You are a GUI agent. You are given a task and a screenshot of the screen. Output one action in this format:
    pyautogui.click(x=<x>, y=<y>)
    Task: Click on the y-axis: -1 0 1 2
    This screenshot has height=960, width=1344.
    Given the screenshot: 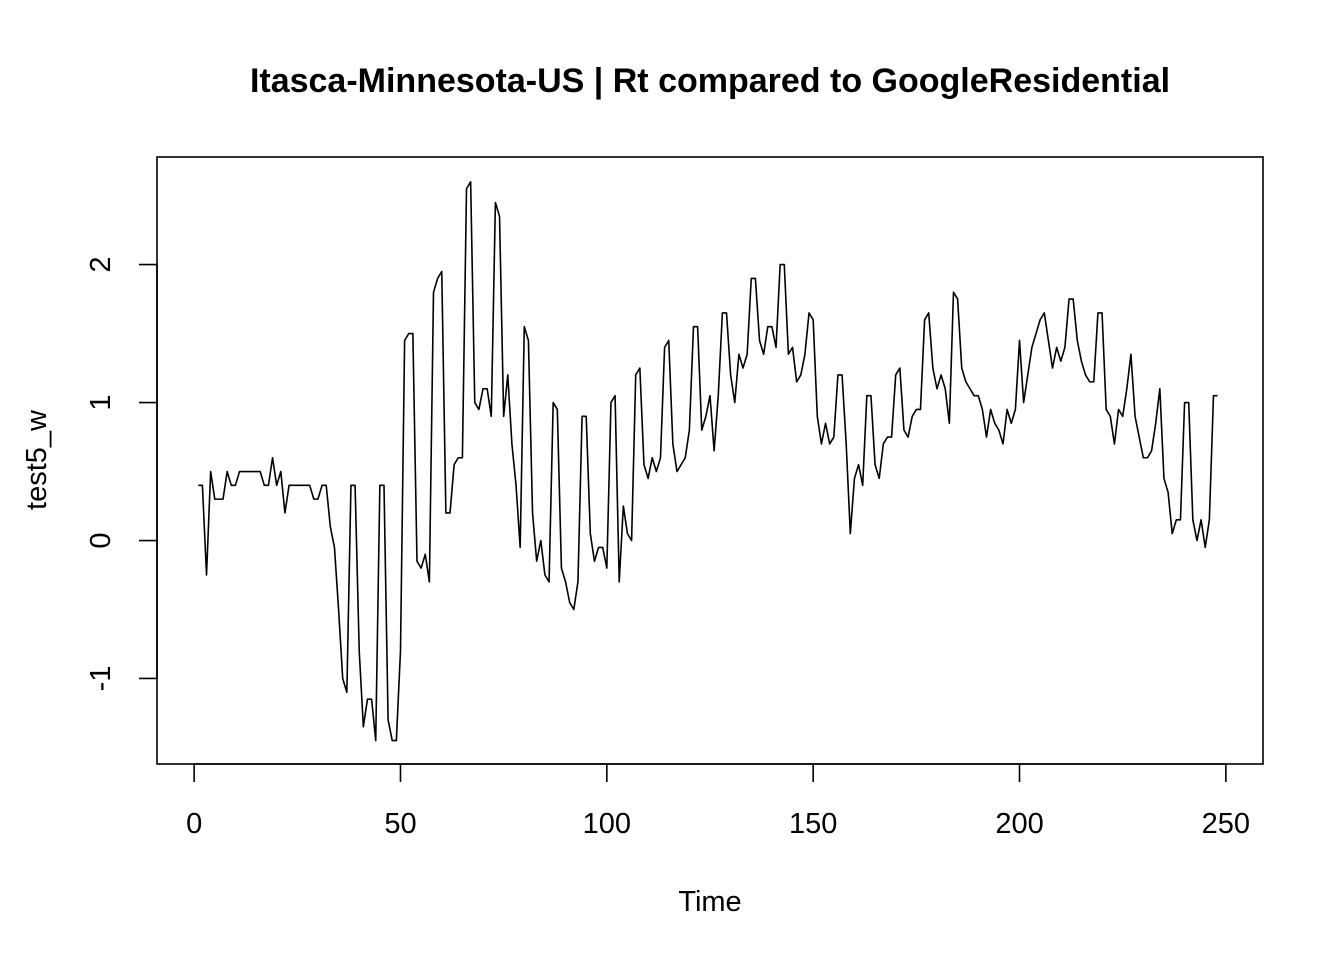 What is the action you would take?
    pyautogui.click(x=121, y=474)
    